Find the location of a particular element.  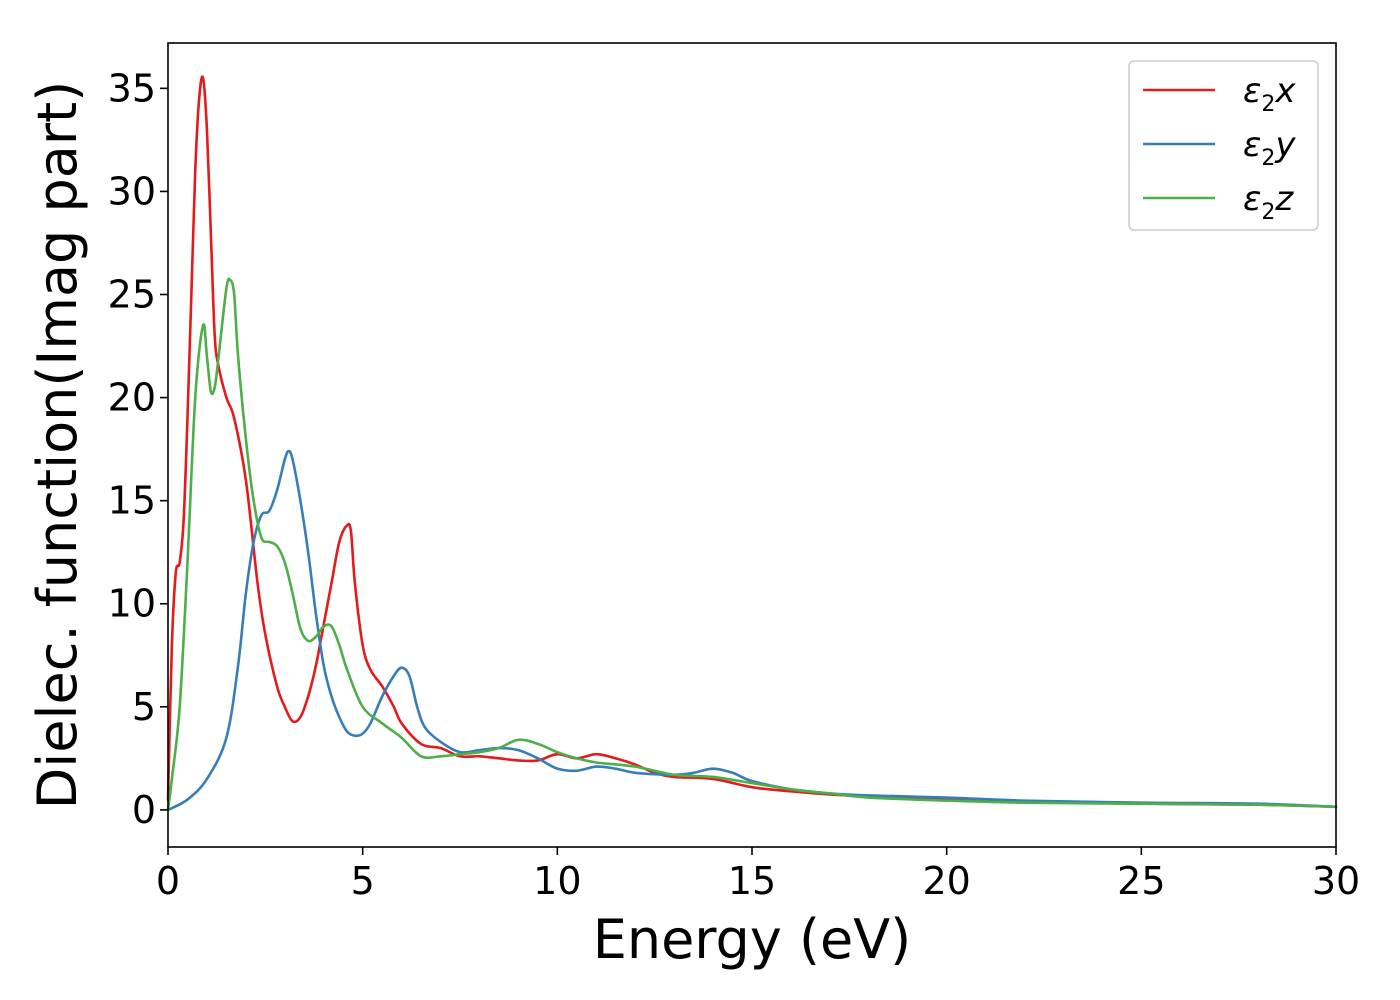

legend-component: z is located at coordinates (1284, 199).